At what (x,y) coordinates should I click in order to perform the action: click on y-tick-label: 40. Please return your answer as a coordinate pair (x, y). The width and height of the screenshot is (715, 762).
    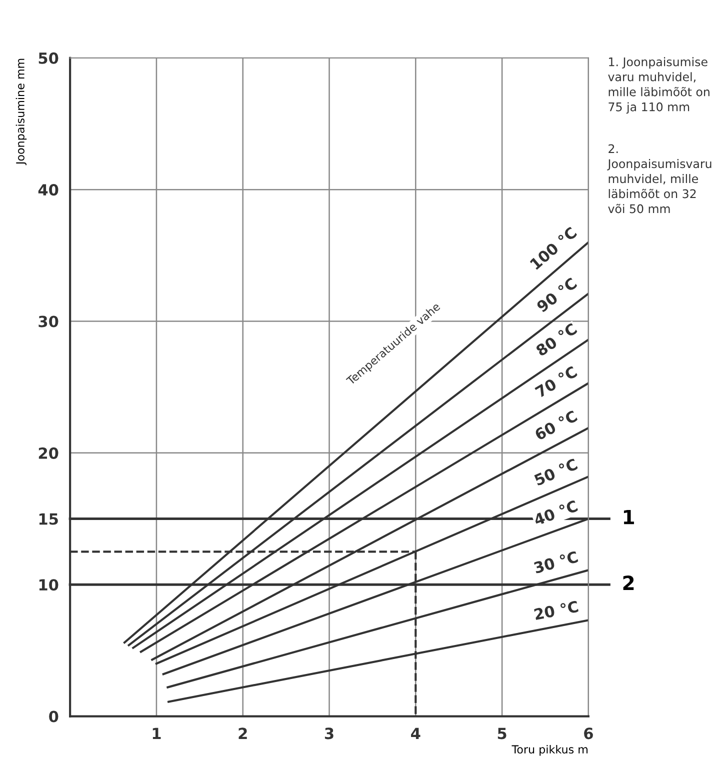
    Looking at the image, I should click on (48, 190).